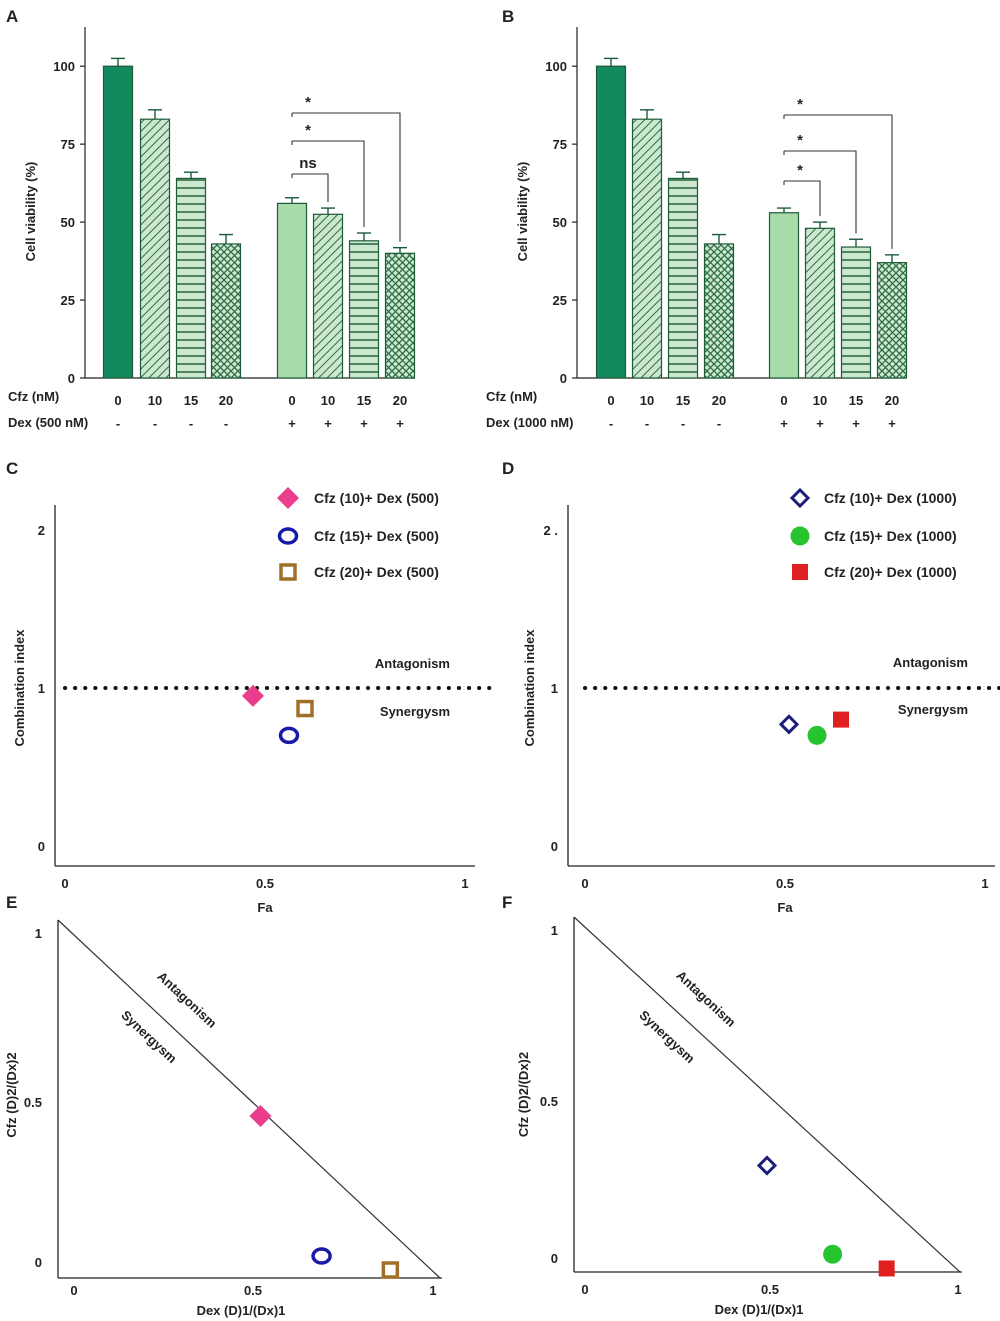  What do you see at coordinates (890, 498) in the screenshot?
I see `legend-label: Cfz (10)+ Dex (1000)` at bounding box center [890, 498].